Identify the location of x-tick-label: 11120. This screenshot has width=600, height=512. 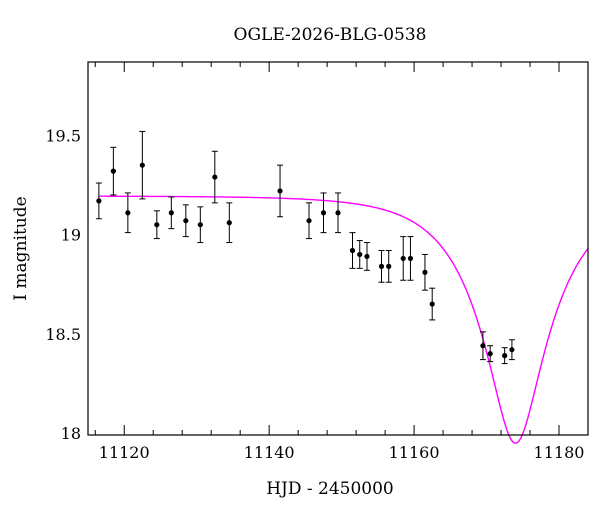
(124, 452).